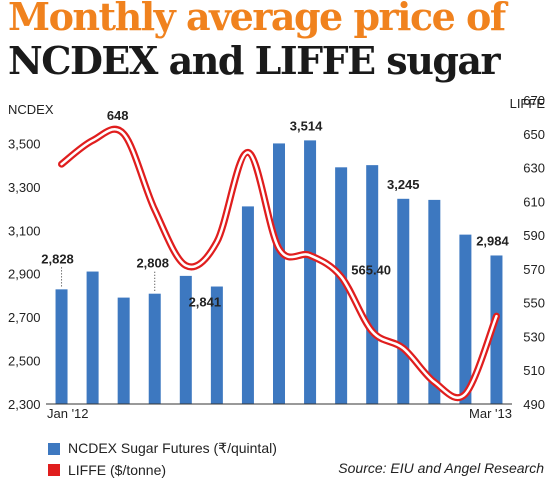 The height and width of the screenshot is (481, 552). Describe the element at coordinates (24, 317) in the screenshot. I see `left-tick-2: 2,700` at that location.